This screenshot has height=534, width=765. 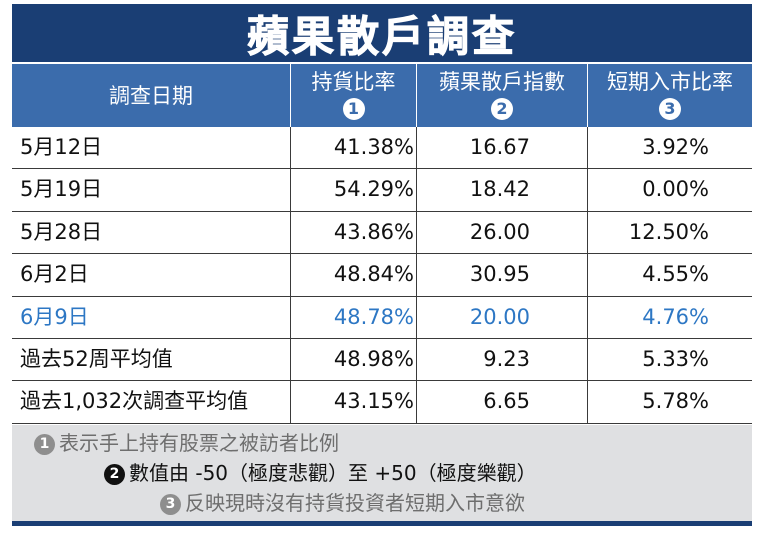 What do you see at coordinates (675, 359) in the screenshot?
I see `row-entry: 5.33%` at bounding box center [675, 359].